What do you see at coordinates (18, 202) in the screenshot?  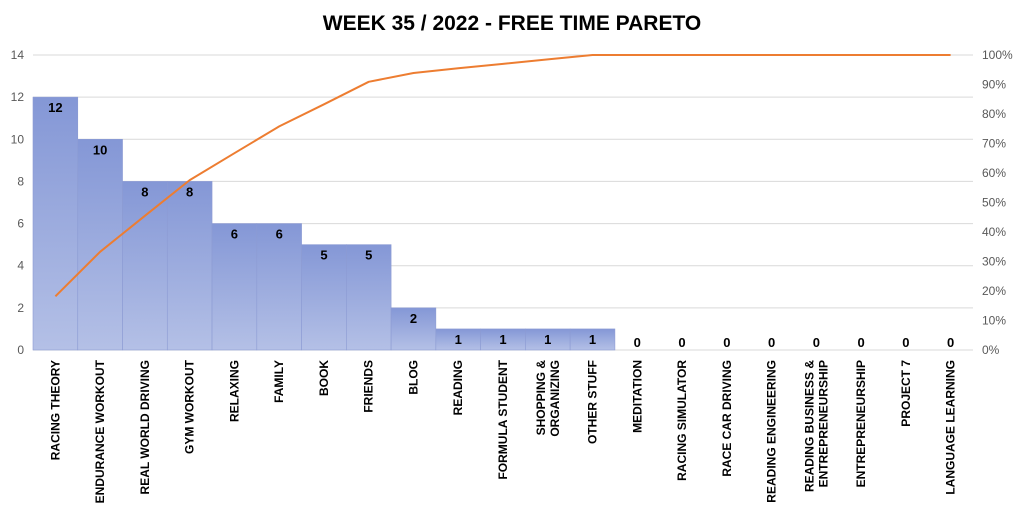 I see `left-axis-ticks: 0 2 4 6 8 10 12 14` at bounding box center [18, 202].